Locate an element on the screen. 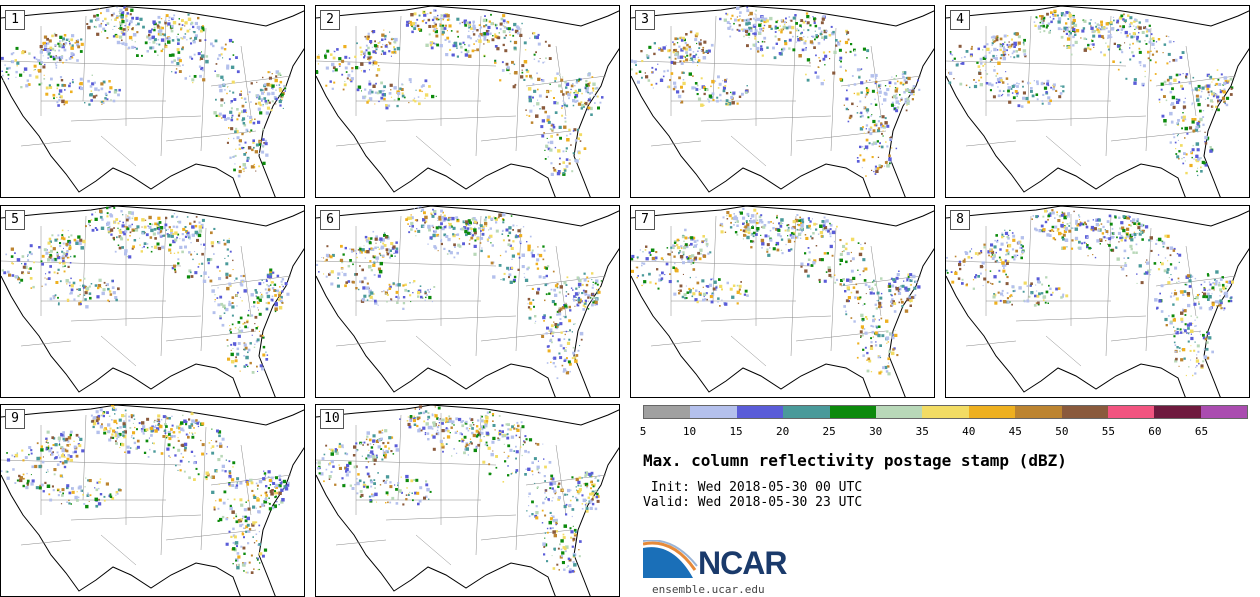  coastline is located at coordinates (467, 301).